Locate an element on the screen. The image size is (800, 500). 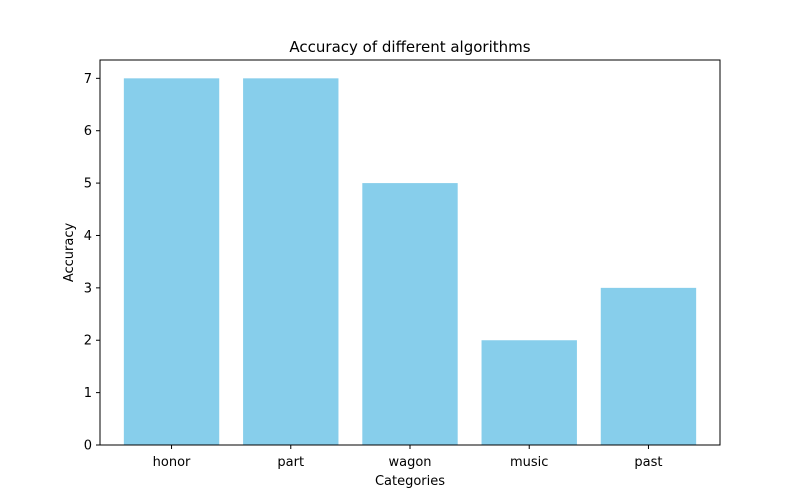
x-axis-label: Categories is located at coordinates (410, 481).